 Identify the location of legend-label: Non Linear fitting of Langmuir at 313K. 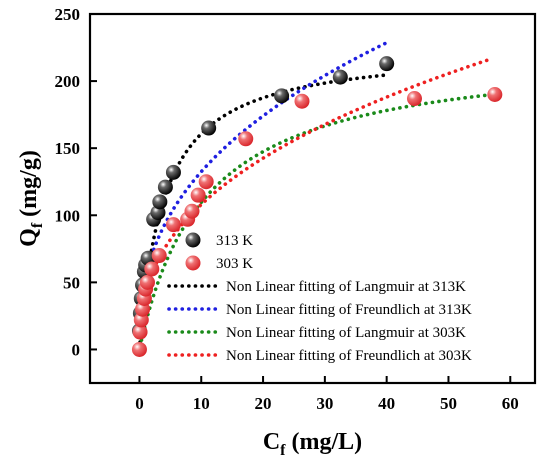
(346, 287).